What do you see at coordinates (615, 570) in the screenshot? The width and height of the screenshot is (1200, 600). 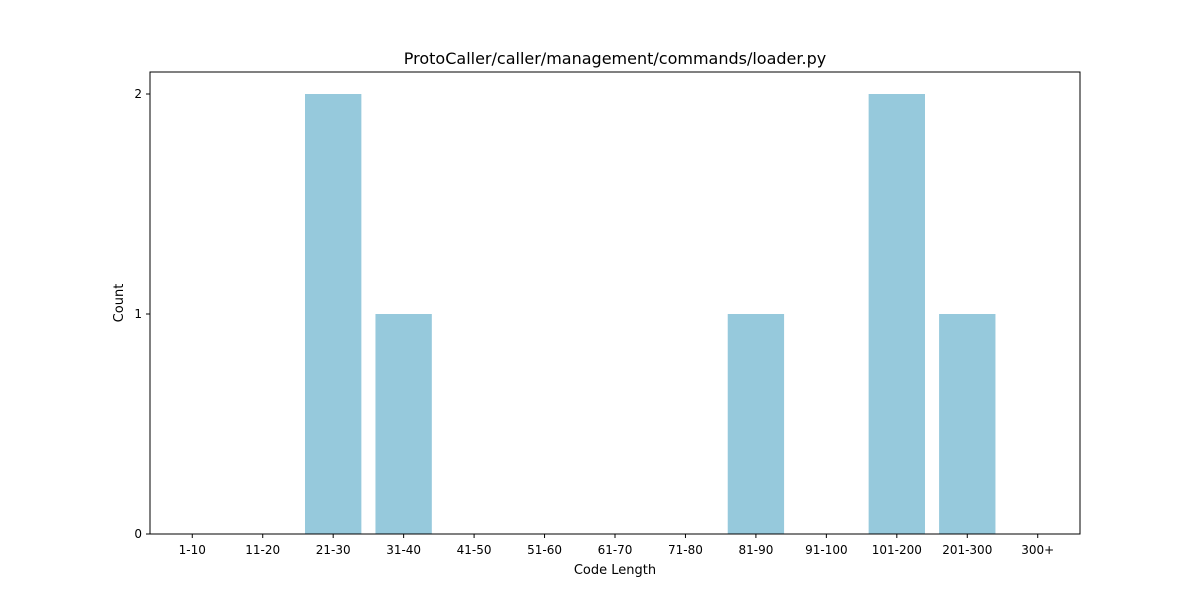 I see `x-axis-label: Code Length` at bounding box center [615, 570].